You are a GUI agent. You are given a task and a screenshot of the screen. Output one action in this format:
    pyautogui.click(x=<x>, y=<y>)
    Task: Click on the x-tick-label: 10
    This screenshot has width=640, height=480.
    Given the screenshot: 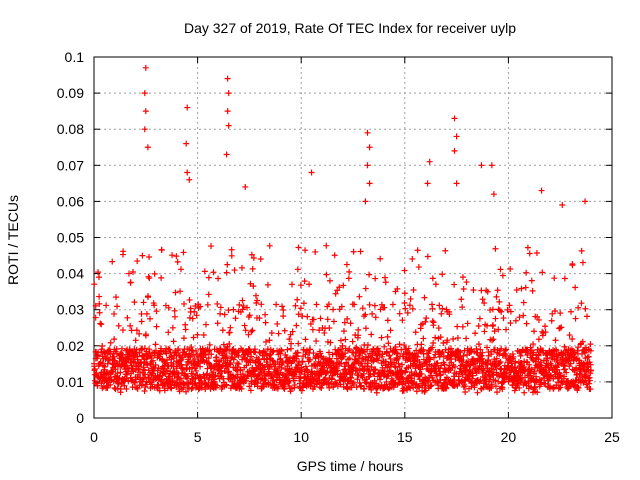 What is the action you would take?
    pyautogui.click(x=301, y=437)
    